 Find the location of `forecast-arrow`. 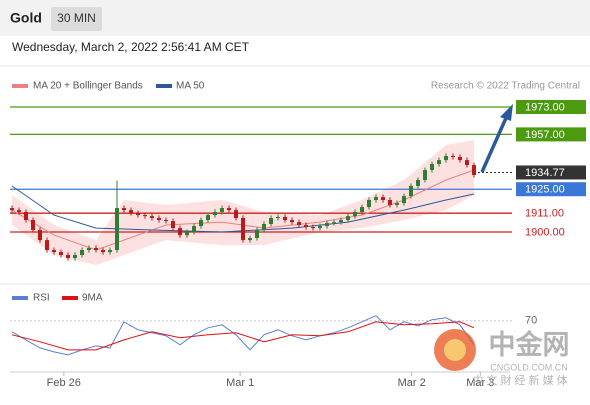

forecast-arrow is located at coordinates (496, 138).